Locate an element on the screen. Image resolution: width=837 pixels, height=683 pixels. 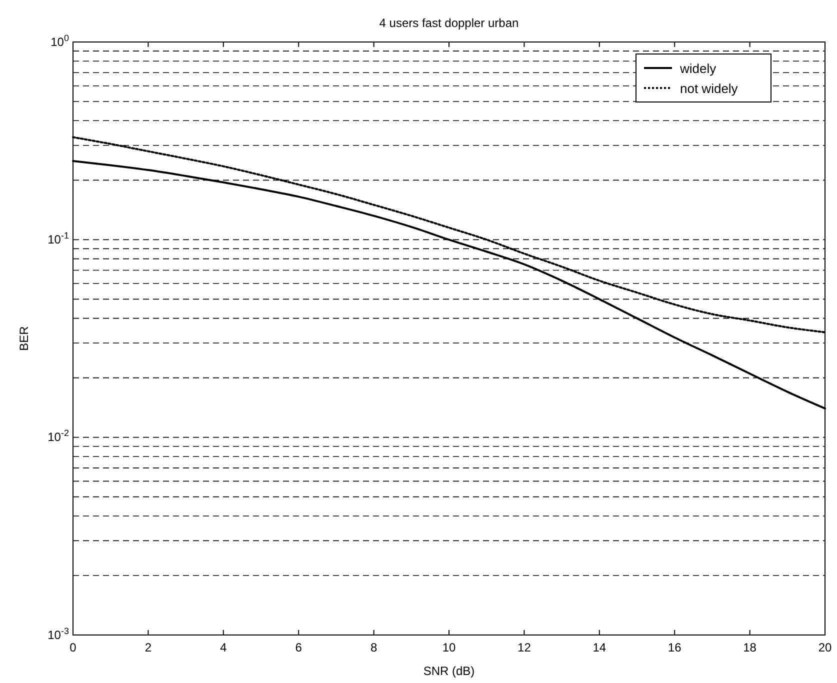
y-tick-label: 10$^{-1}$ is located at coordinates (58, 238).